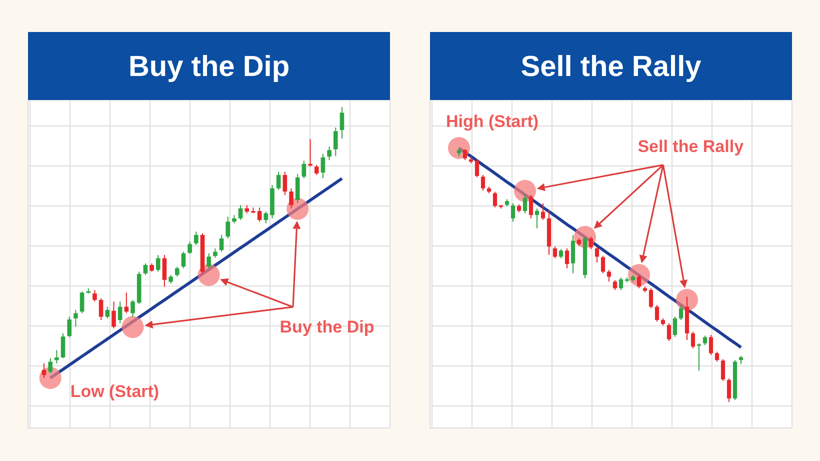 This screenshot has height=461, width=820. I want to click on annotation: Buy the Dip, so click(327, 326).